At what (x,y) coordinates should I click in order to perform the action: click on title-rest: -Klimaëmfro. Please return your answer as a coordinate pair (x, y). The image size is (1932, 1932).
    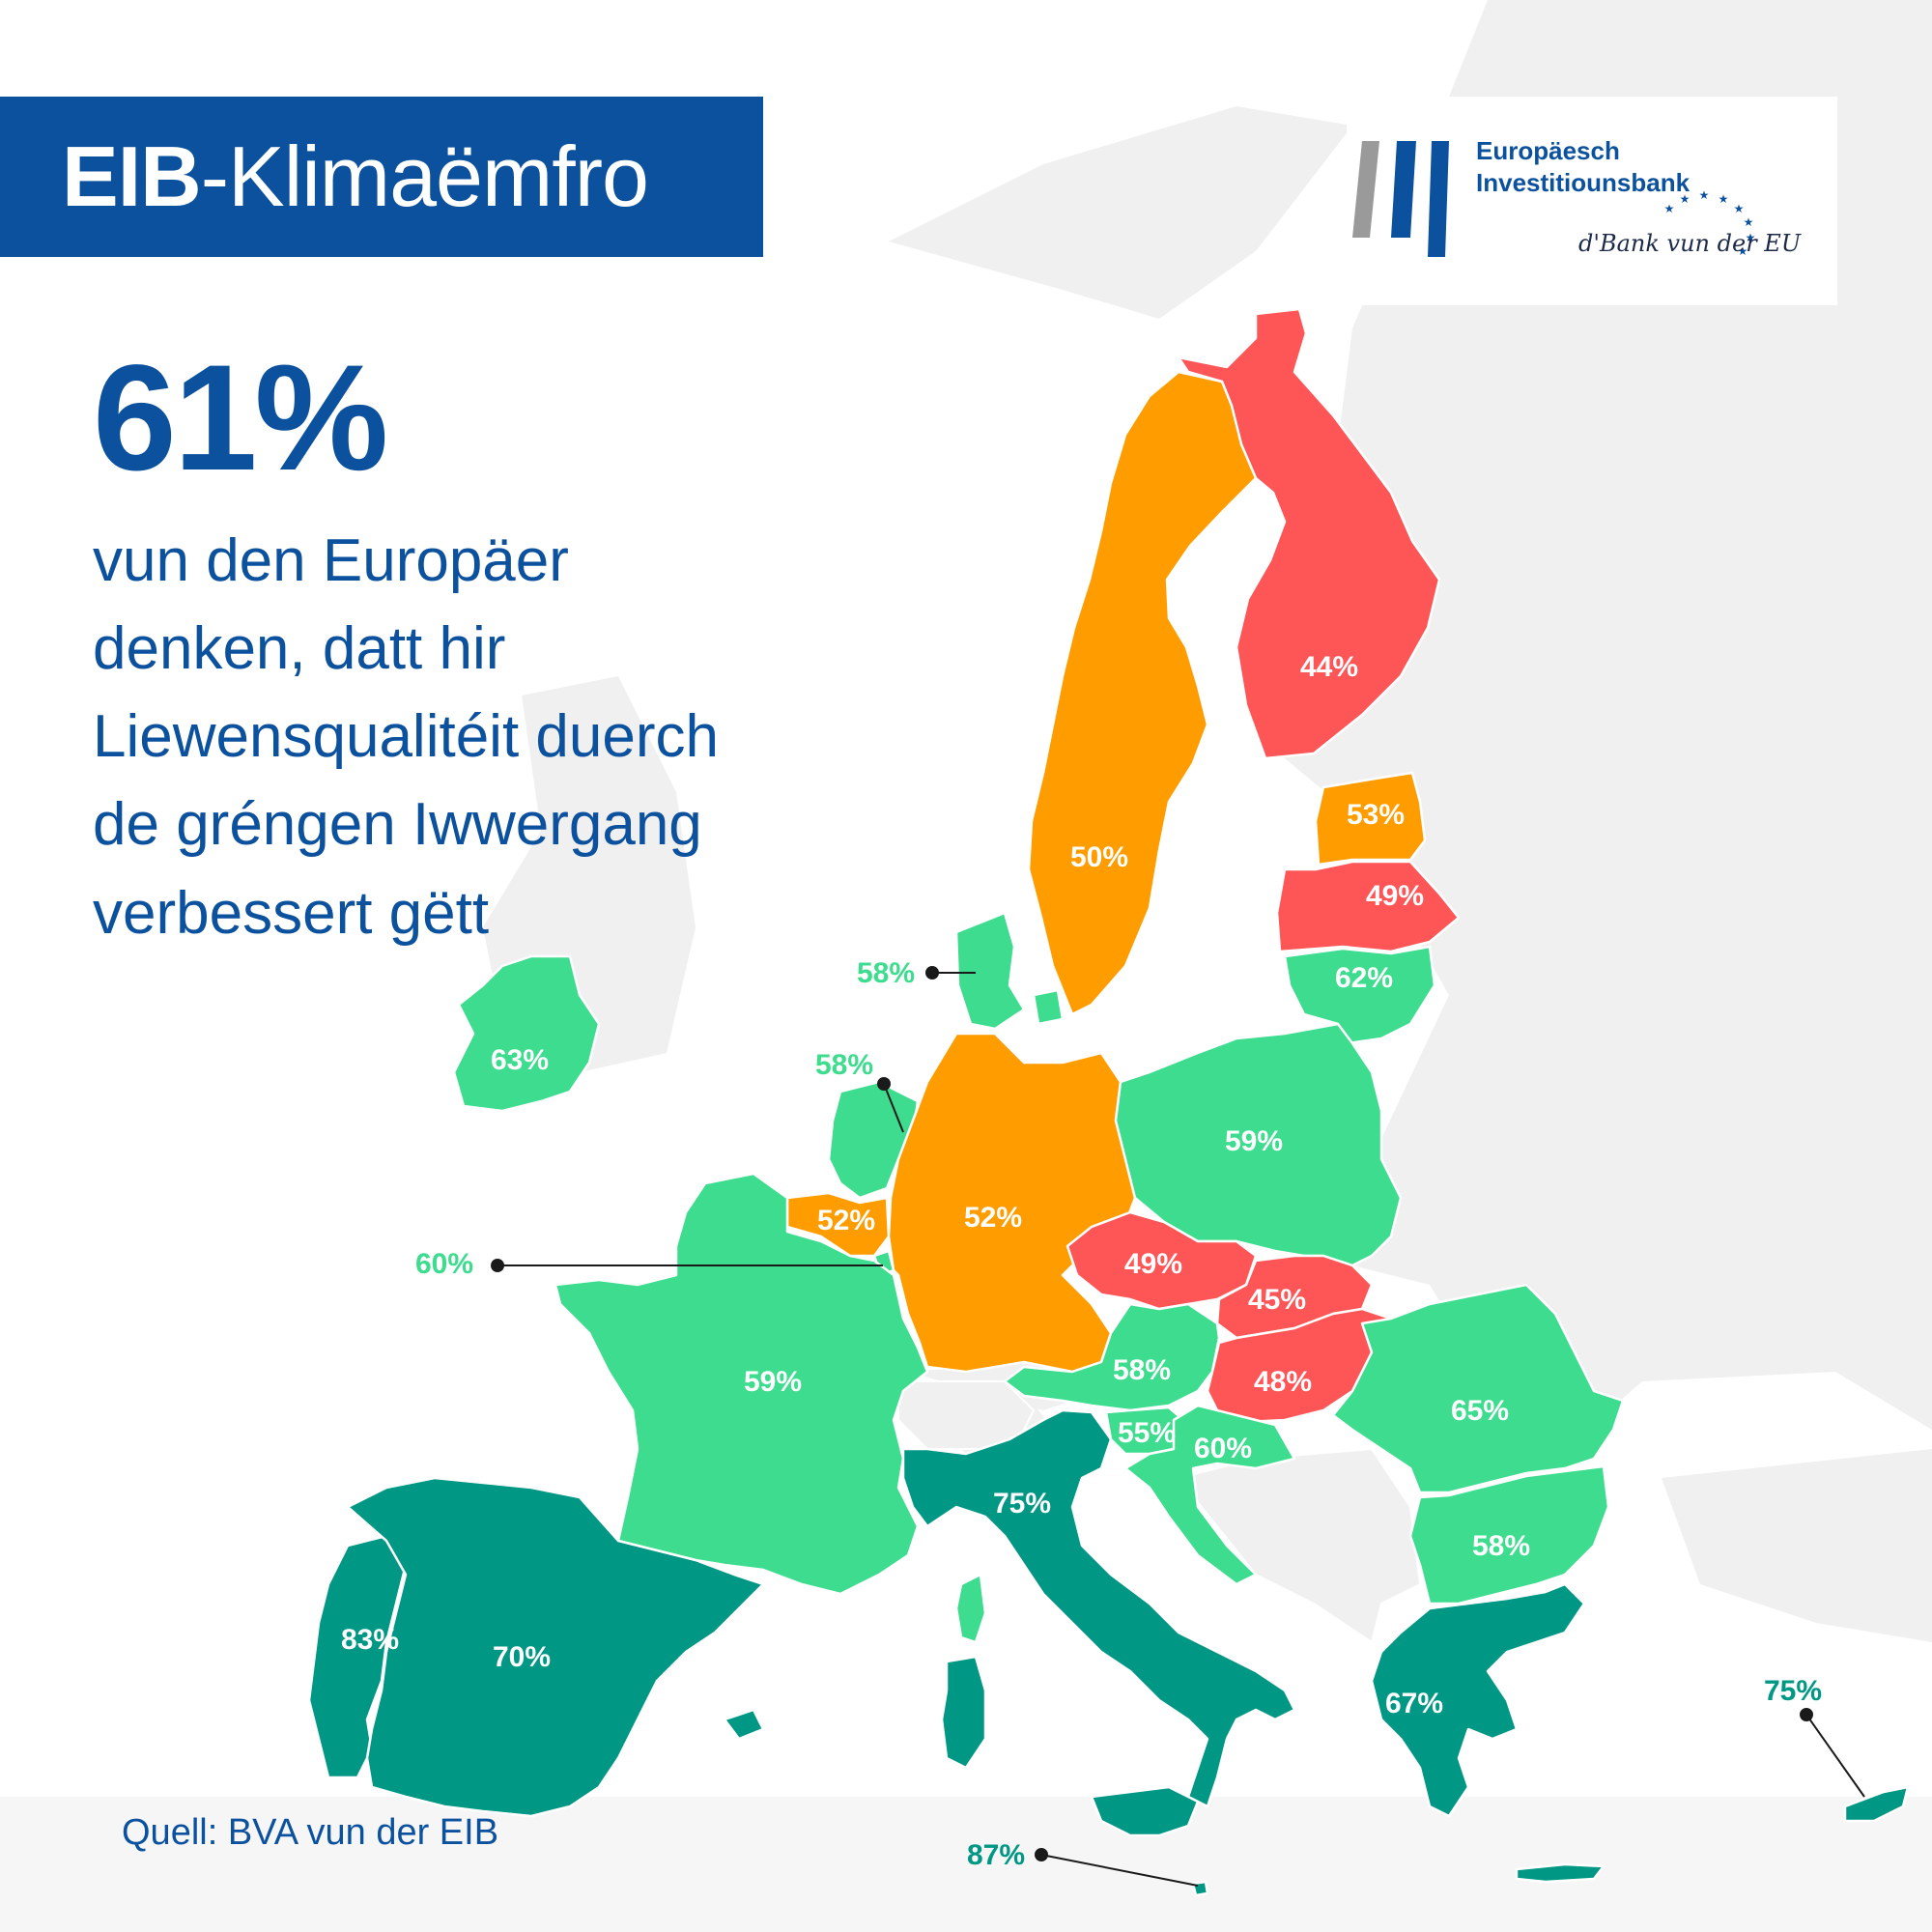
    Looking at the image, I should click on (424, 176).